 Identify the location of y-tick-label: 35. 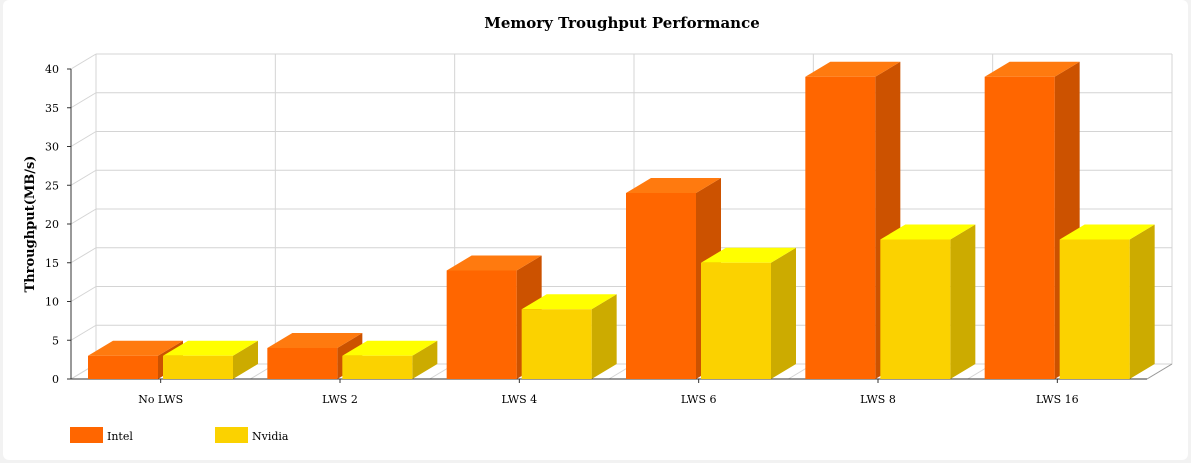
(52, 108).